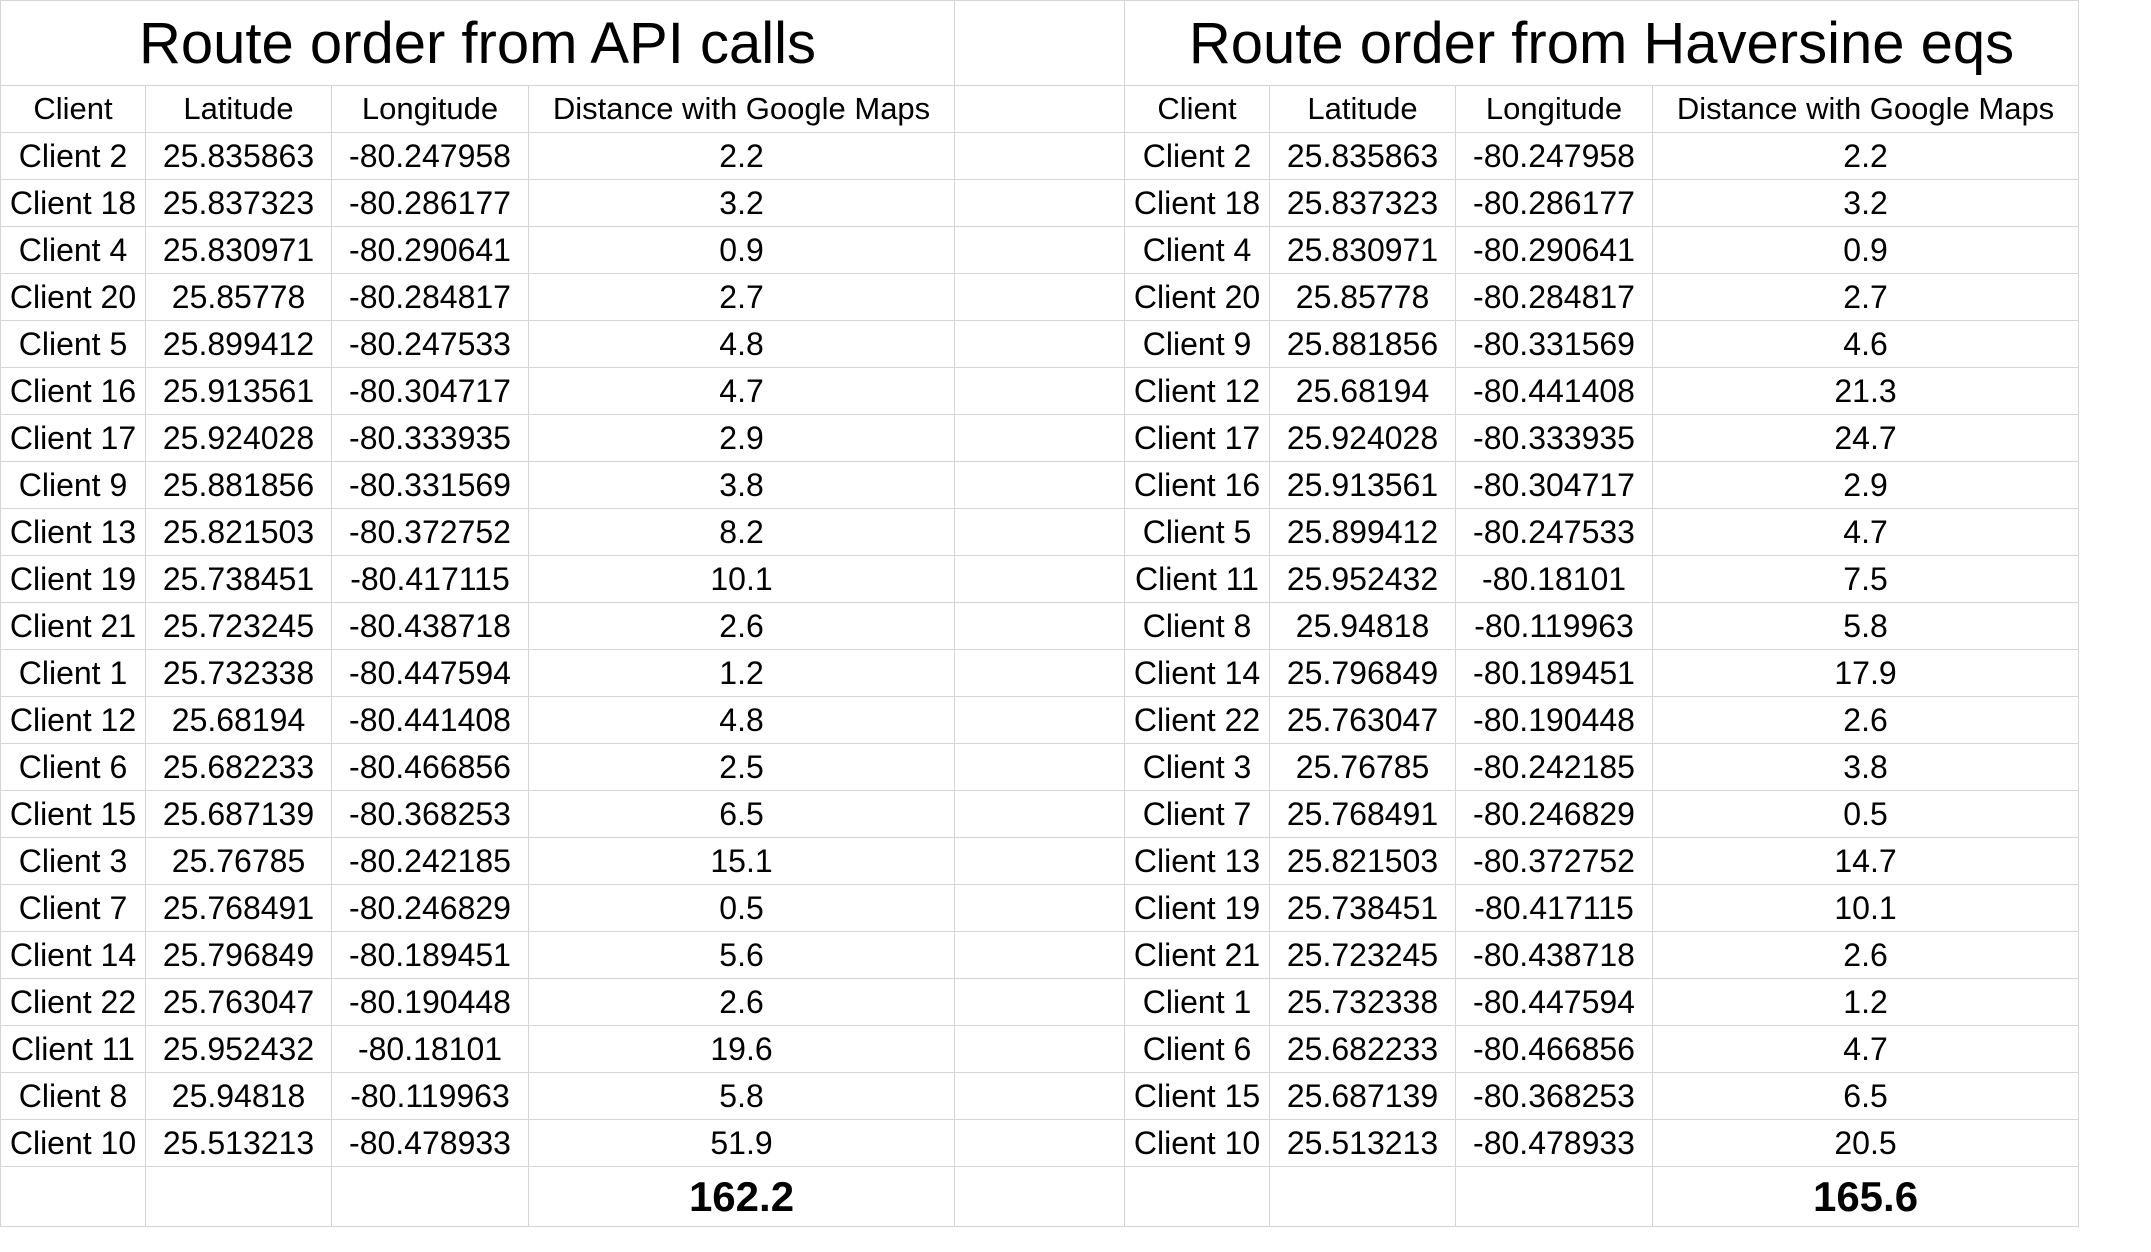 The height and width of the screenshot is (1252, 2151). Describe the element at coordinates (741, 861) in the screenshot. I see `left-distance-cell: 15.1` at that location.